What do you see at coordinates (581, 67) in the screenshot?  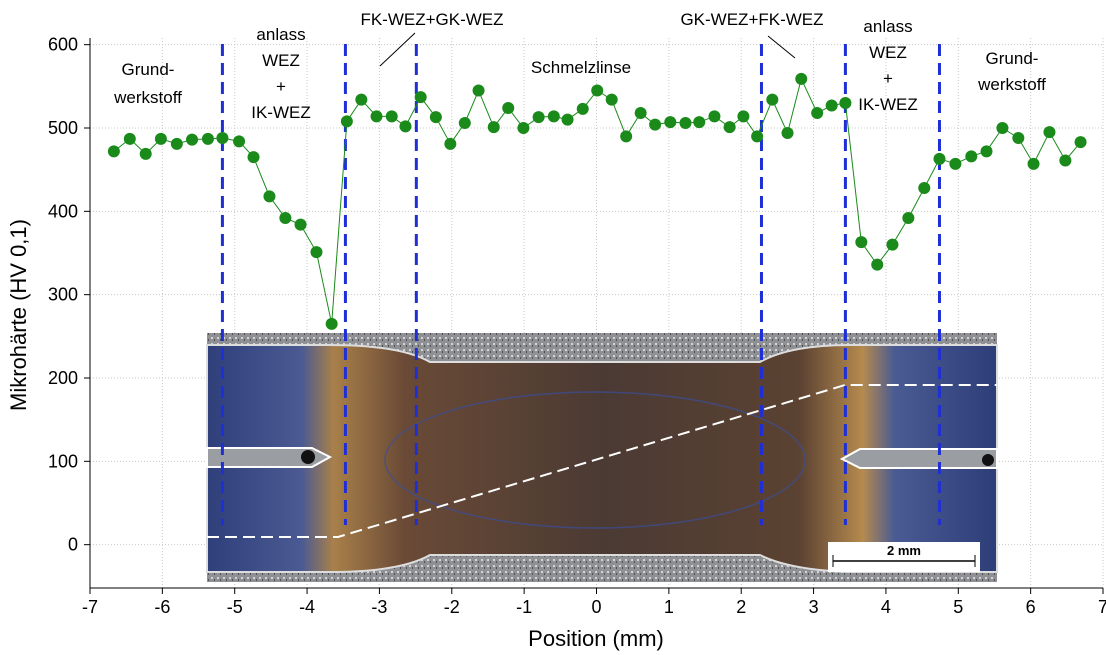 I see `annotation: Schmelzlinse` at bounding box center [581, 67].